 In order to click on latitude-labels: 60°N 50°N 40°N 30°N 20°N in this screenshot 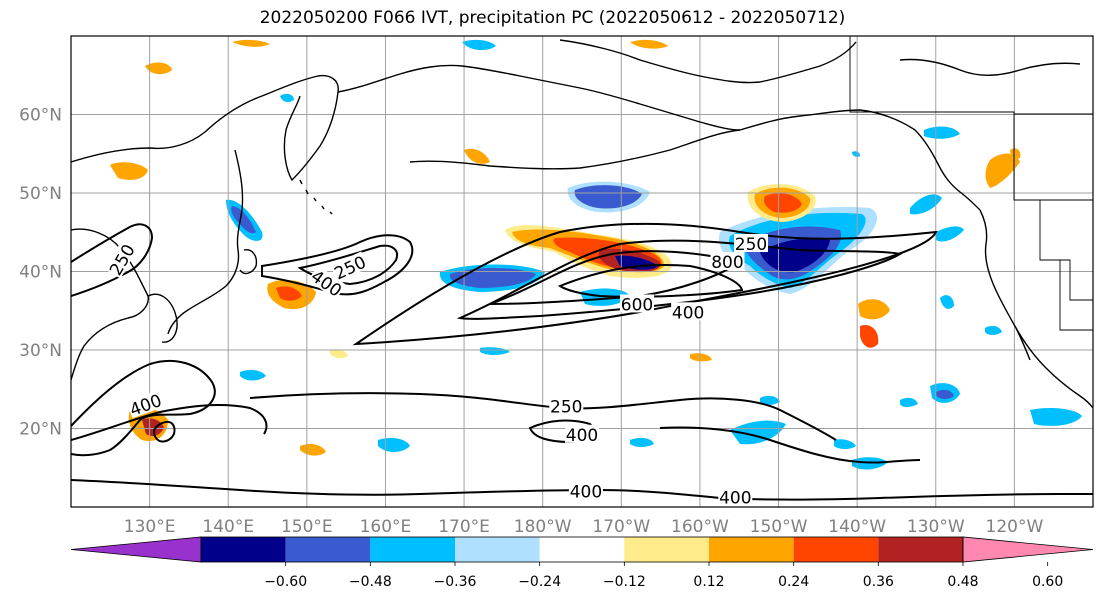, I will do `click(40, 273)`.